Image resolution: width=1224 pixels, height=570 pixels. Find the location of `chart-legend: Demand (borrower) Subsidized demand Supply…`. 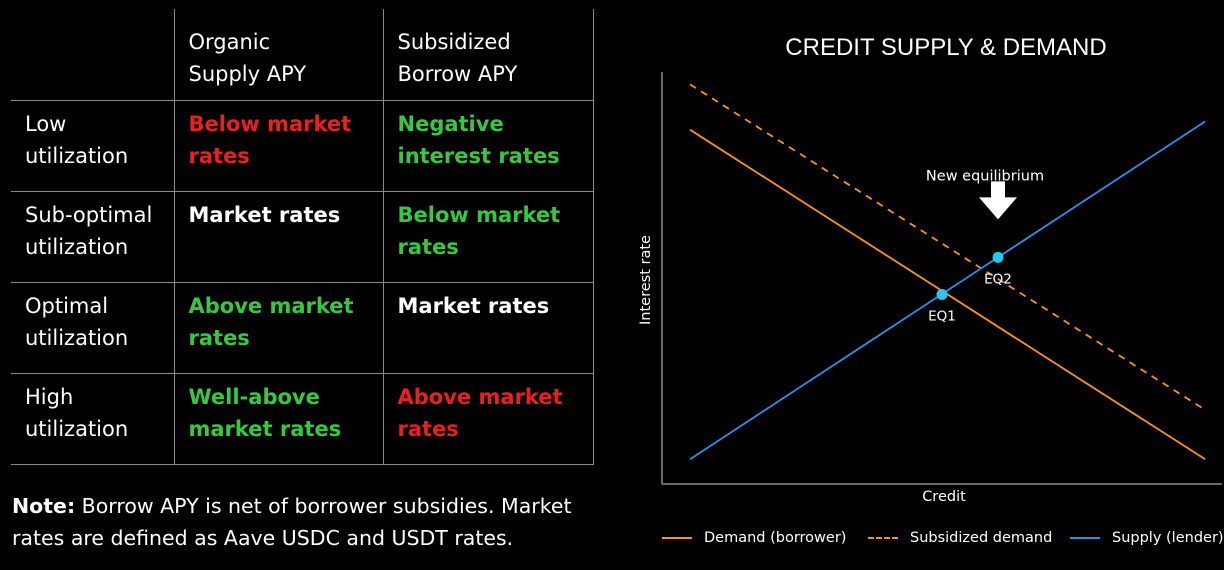

chart-legend: Demand (borrower) Subsidized demand Supply… is located at coordinates (943, 541).